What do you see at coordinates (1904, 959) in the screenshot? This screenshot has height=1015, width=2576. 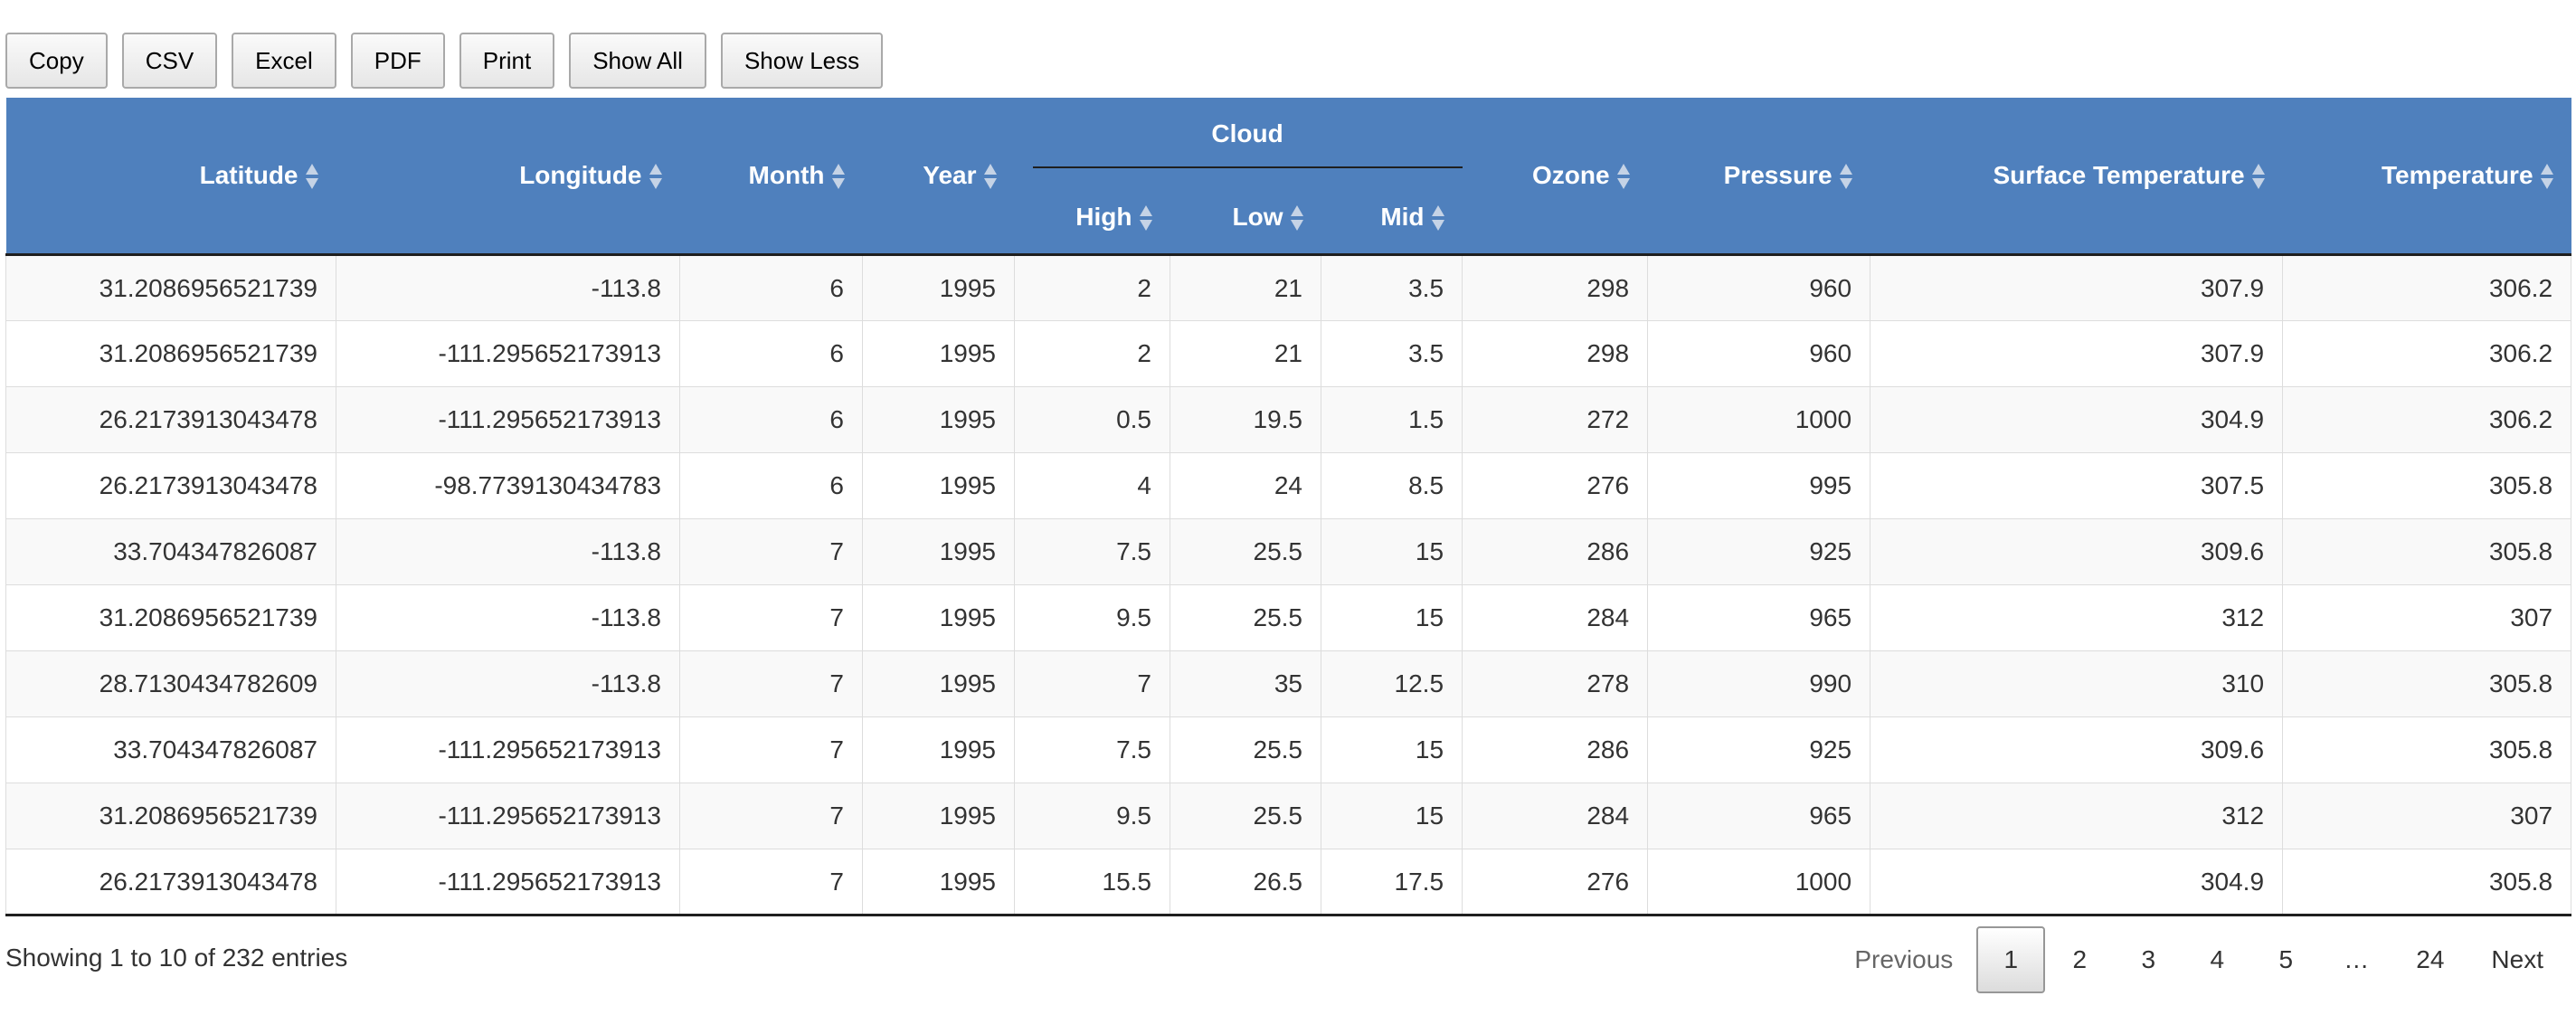 I see `previous-page-button: Previous` at bounding box center [1904, 959].